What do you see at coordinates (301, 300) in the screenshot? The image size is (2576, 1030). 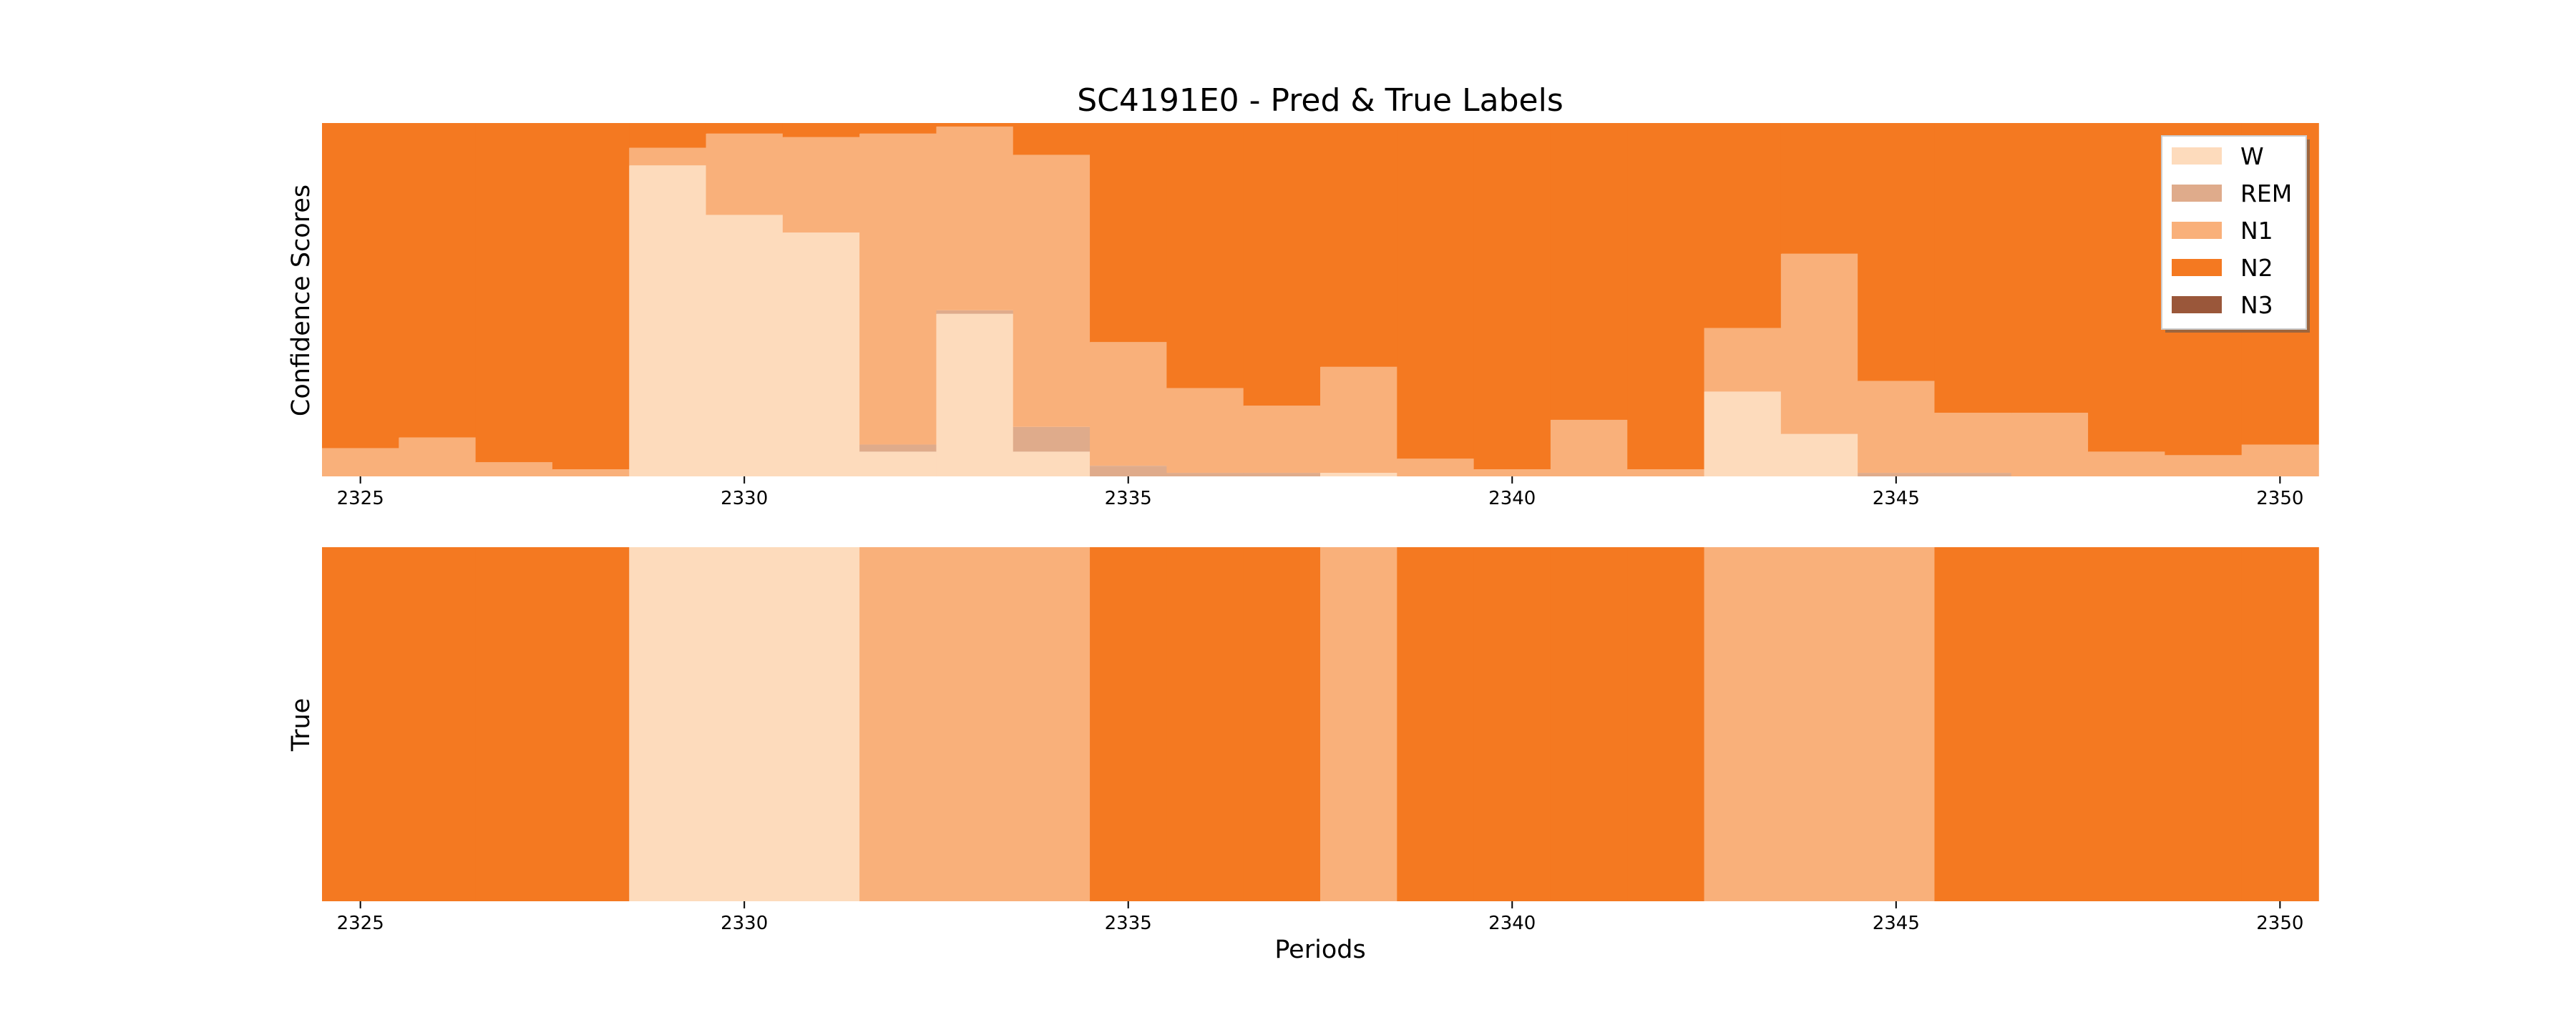 I see `top-y-axis-label: Confidence Scores` at bounding box center [301, 300].